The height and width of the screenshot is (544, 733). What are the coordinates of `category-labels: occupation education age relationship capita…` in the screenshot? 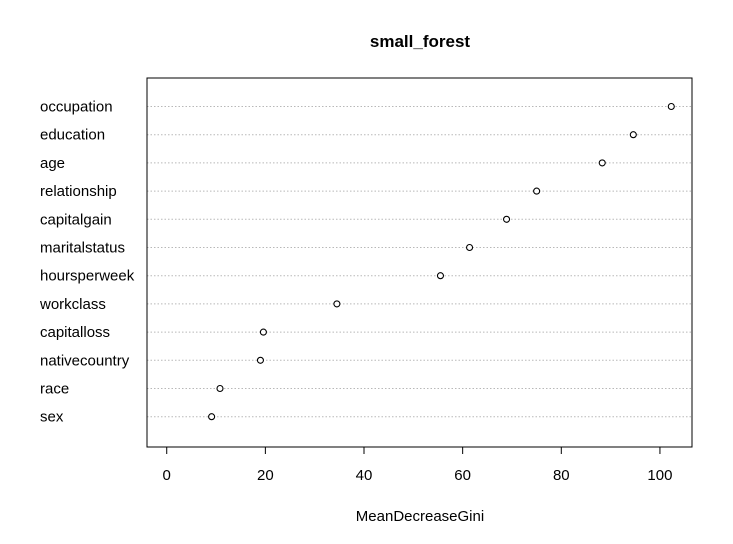 It's located at (87, 262).